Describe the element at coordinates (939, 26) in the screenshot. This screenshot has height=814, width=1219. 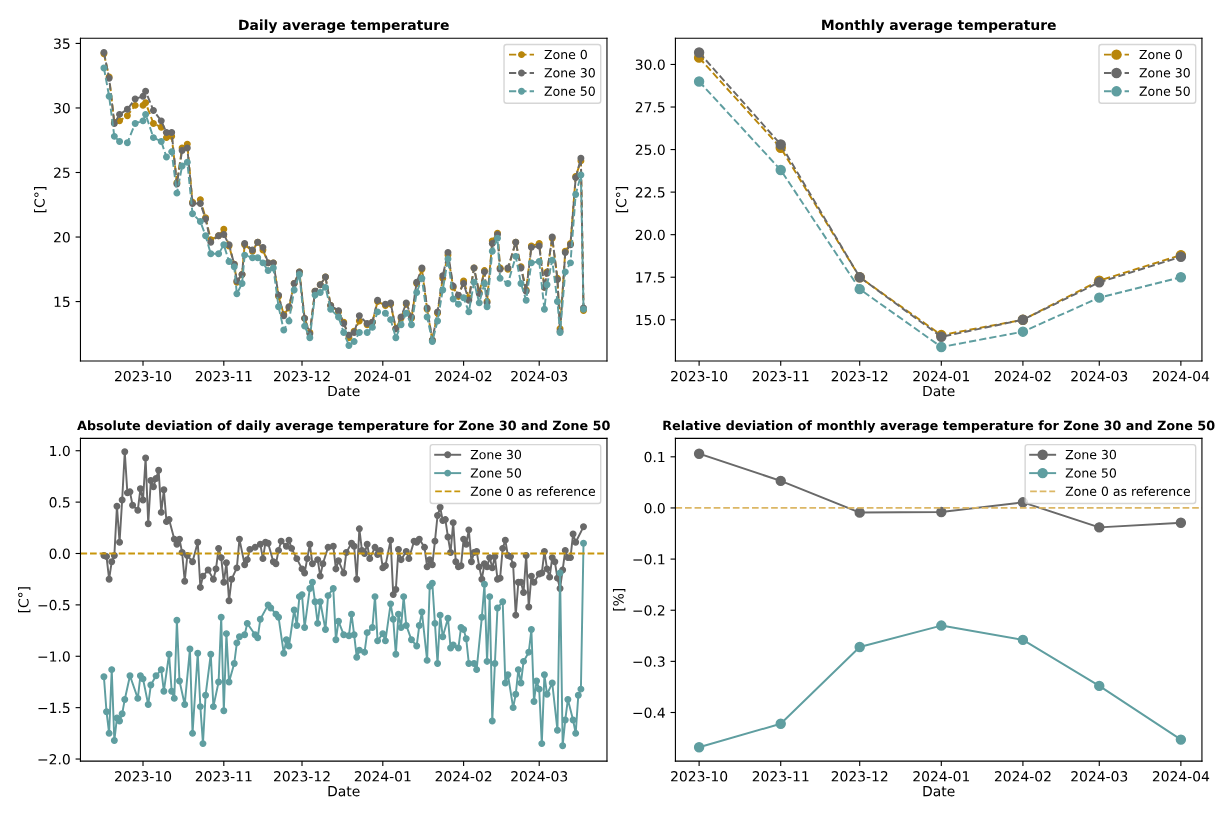
I see `chart-title: Monthly average temperature` at that location.